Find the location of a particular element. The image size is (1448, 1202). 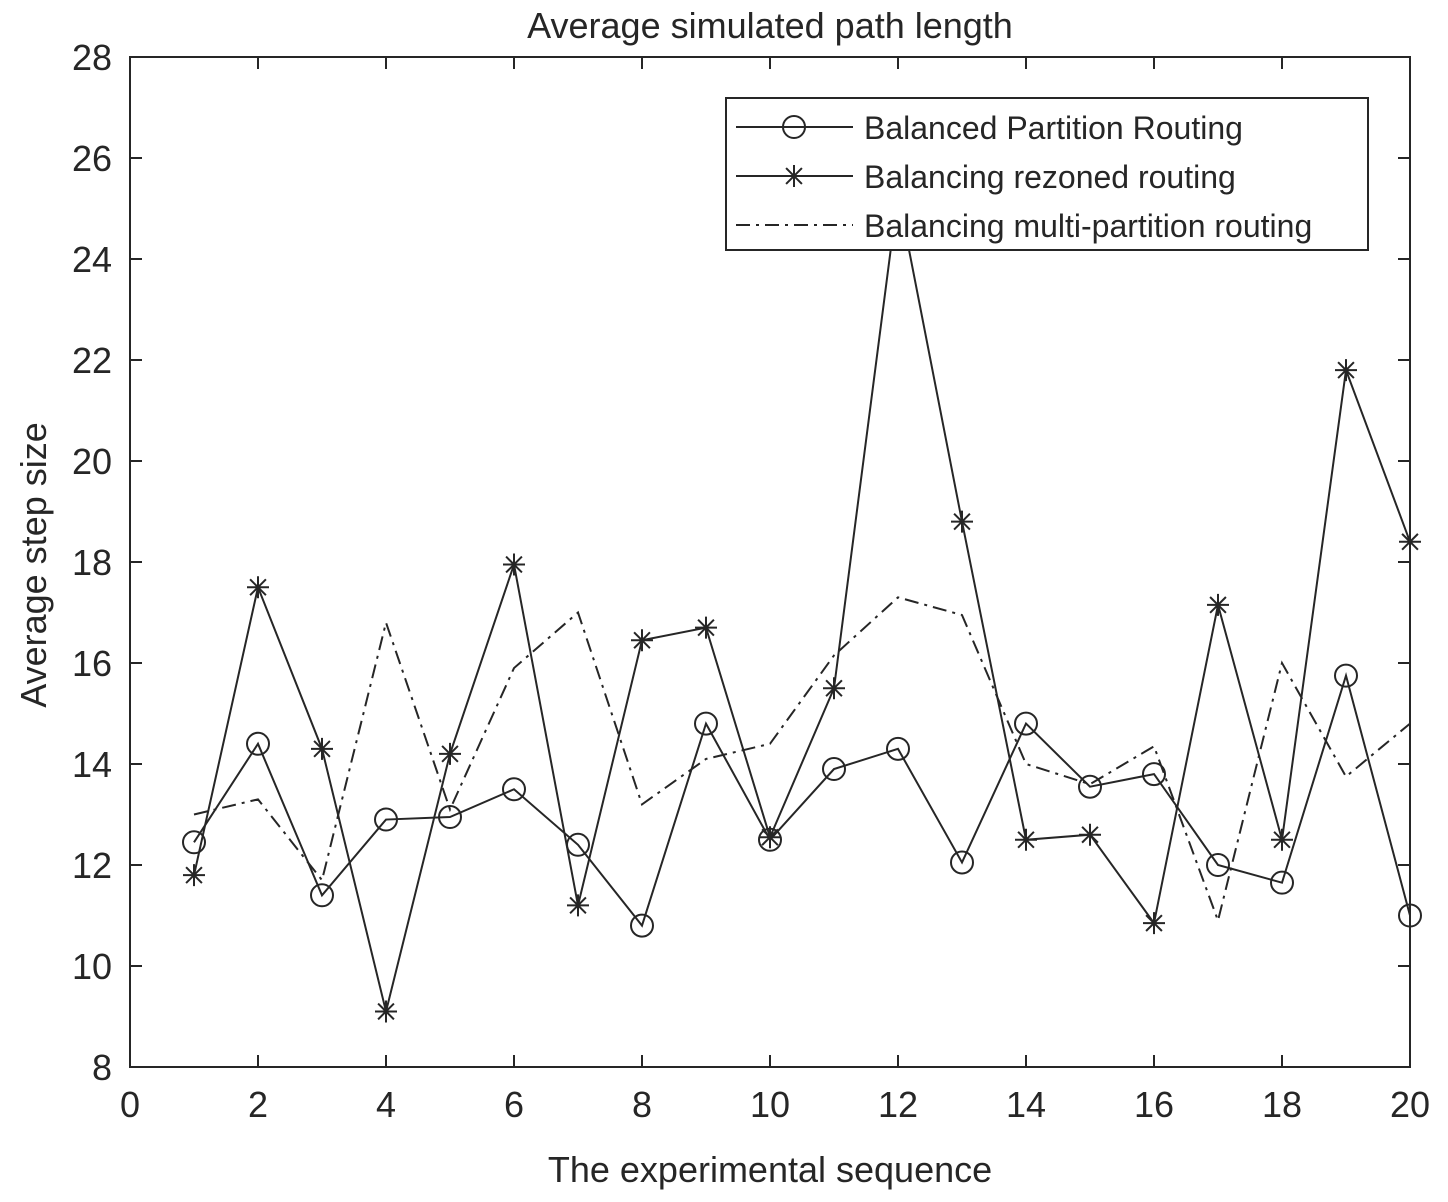

y-tick-label: 20 is located at coordinates (92, 461).